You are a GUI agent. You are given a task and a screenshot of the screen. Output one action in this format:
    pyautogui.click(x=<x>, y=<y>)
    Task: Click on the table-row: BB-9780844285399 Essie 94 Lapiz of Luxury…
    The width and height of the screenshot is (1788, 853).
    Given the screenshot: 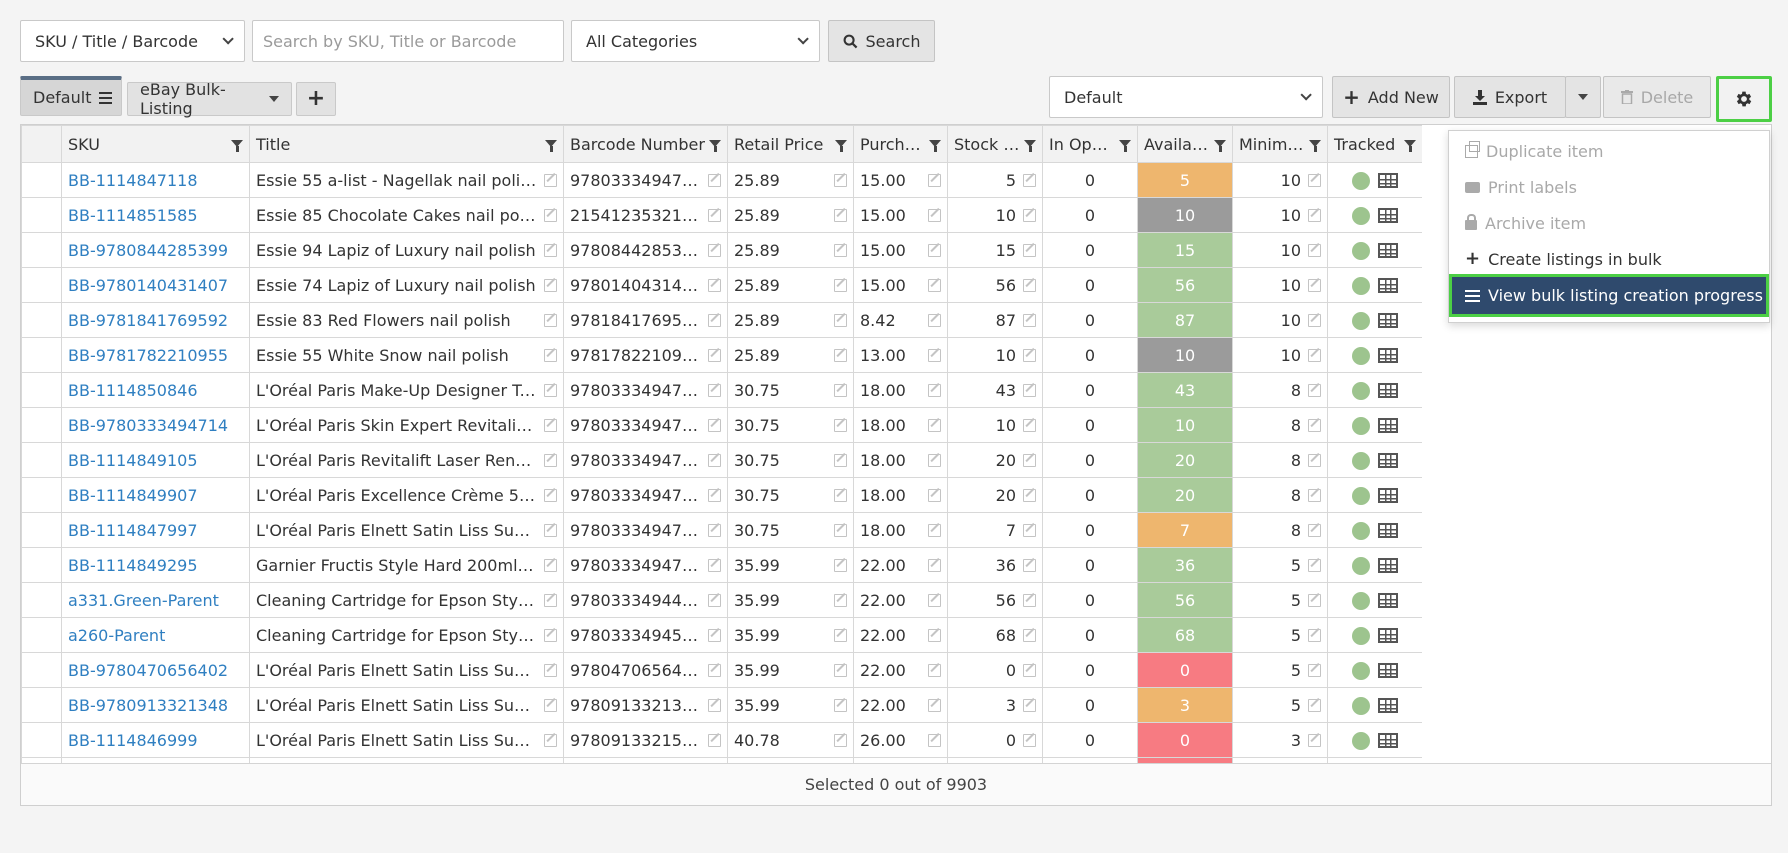 What is the action you would take?
    pyautogui.click(x=721, y=250)
    